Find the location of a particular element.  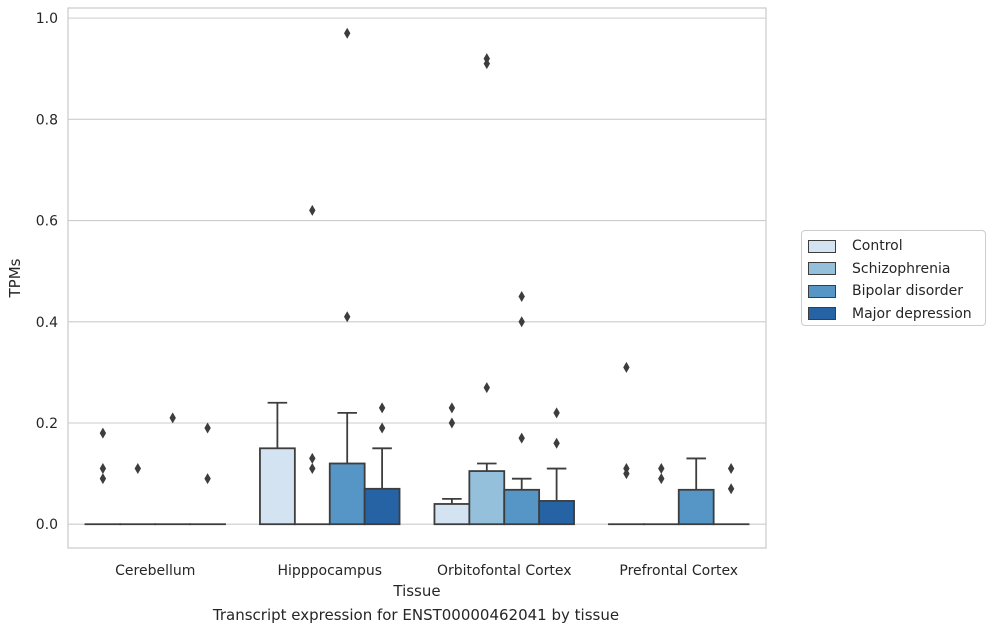

x-axis-label: Tissue is located at coordinates (416, 591).